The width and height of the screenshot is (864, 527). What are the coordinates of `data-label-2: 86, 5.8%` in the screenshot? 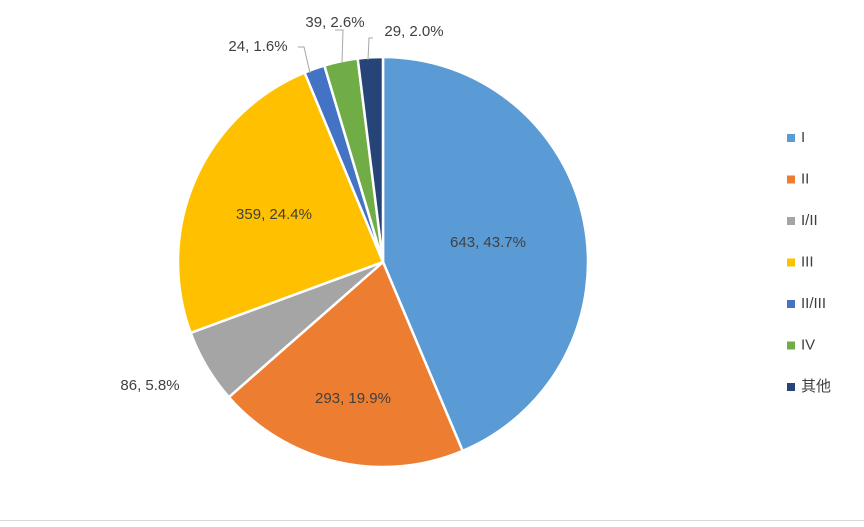 It's located at (149, 385).